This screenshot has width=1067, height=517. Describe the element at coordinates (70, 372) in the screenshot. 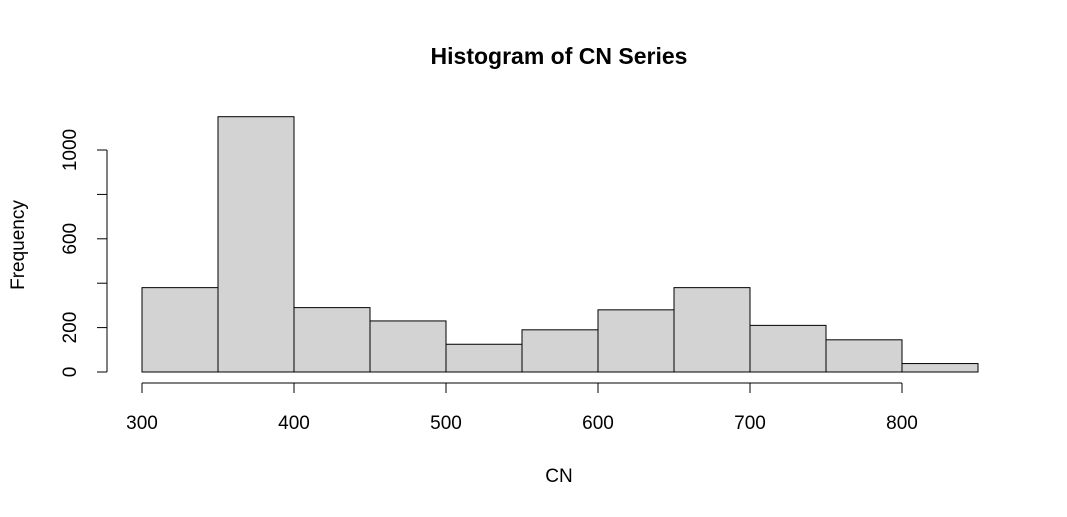

I see `y-tick-label: 0` at that location.